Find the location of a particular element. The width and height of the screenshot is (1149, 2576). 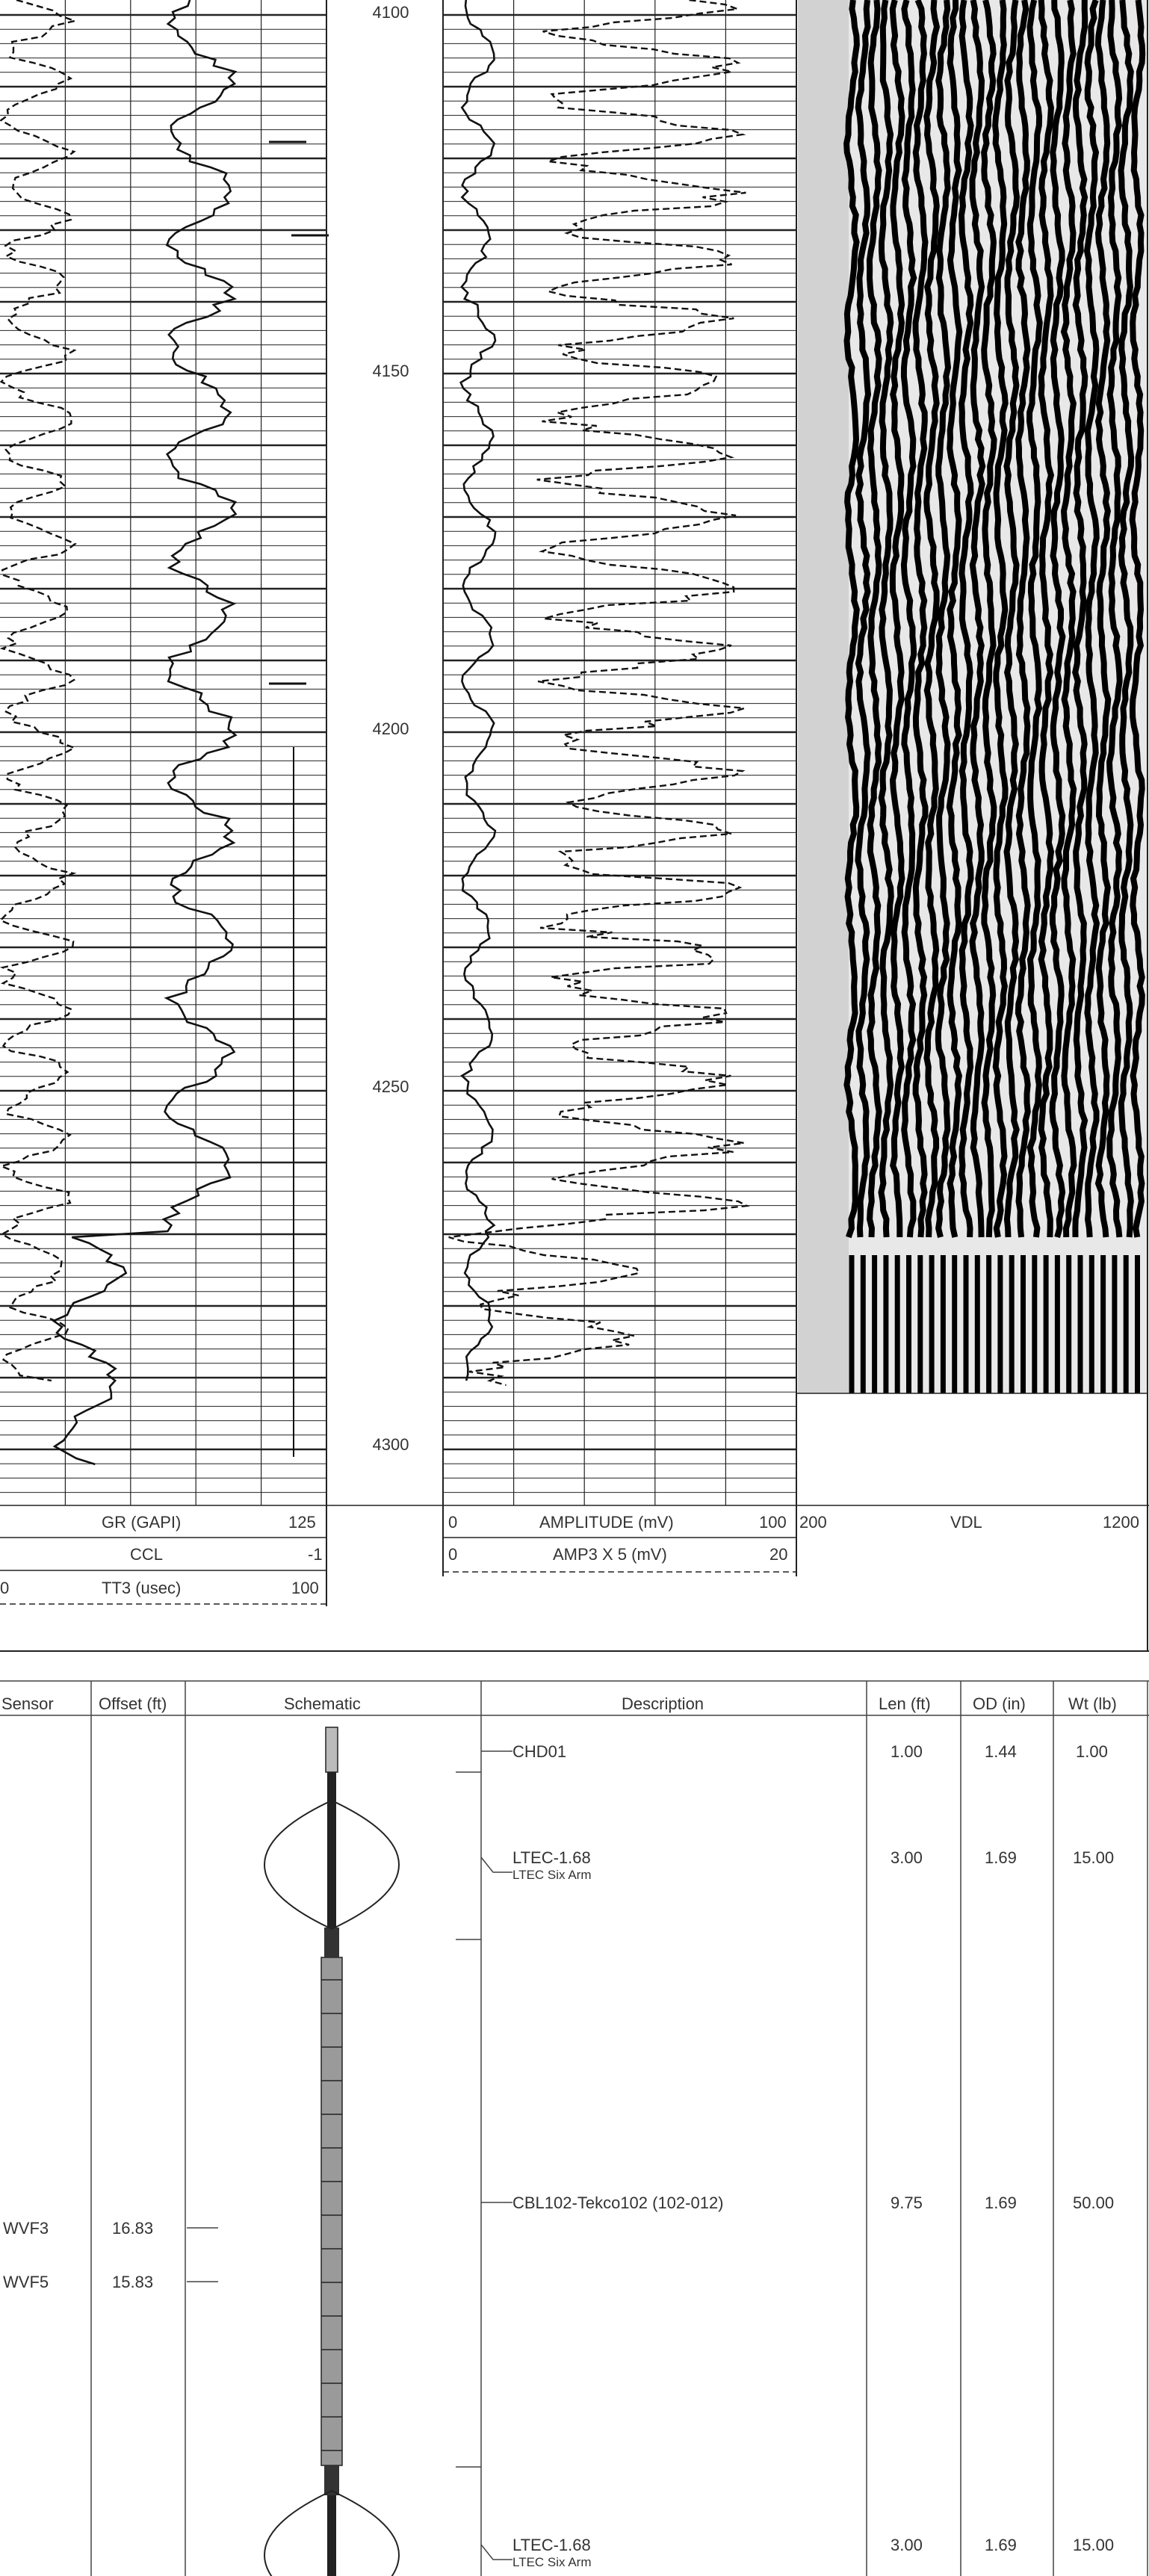

tool-description: CHD01 is located at coordinates (539, 1751).